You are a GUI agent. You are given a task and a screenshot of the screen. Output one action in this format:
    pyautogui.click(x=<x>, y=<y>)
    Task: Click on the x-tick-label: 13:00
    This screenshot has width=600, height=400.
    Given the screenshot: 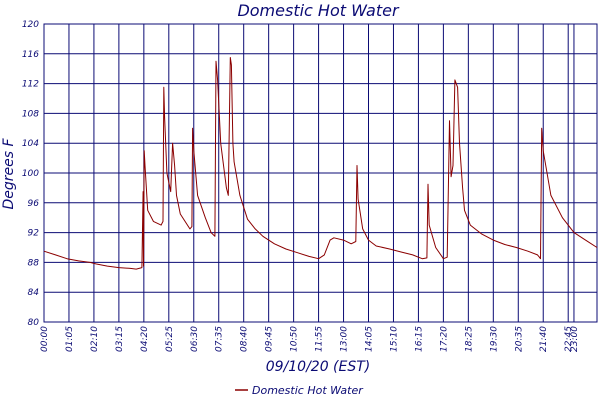 What is the action you would take?
    pyautogui.click(x=345, y=339)
    